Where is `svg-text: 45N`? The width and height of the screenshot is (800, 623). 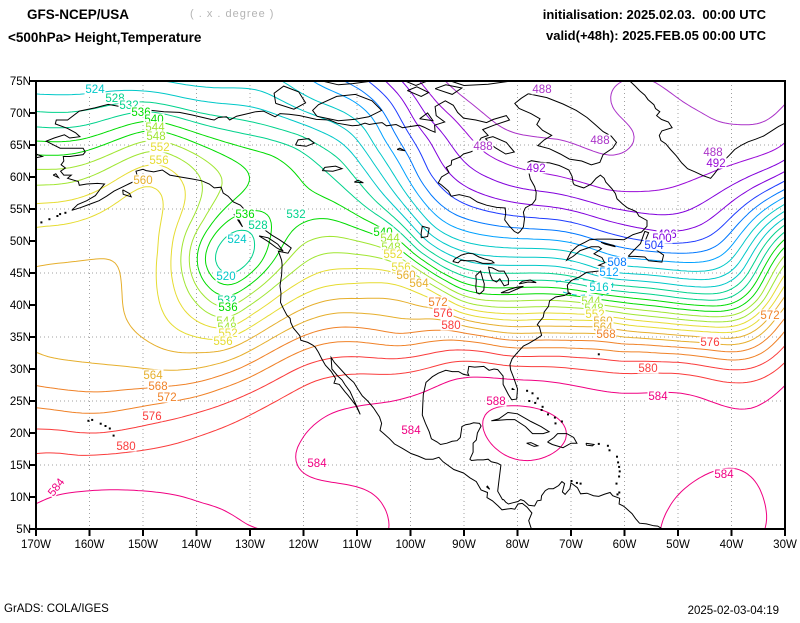
svg-text: 45N is located at coordinates (20, 274).